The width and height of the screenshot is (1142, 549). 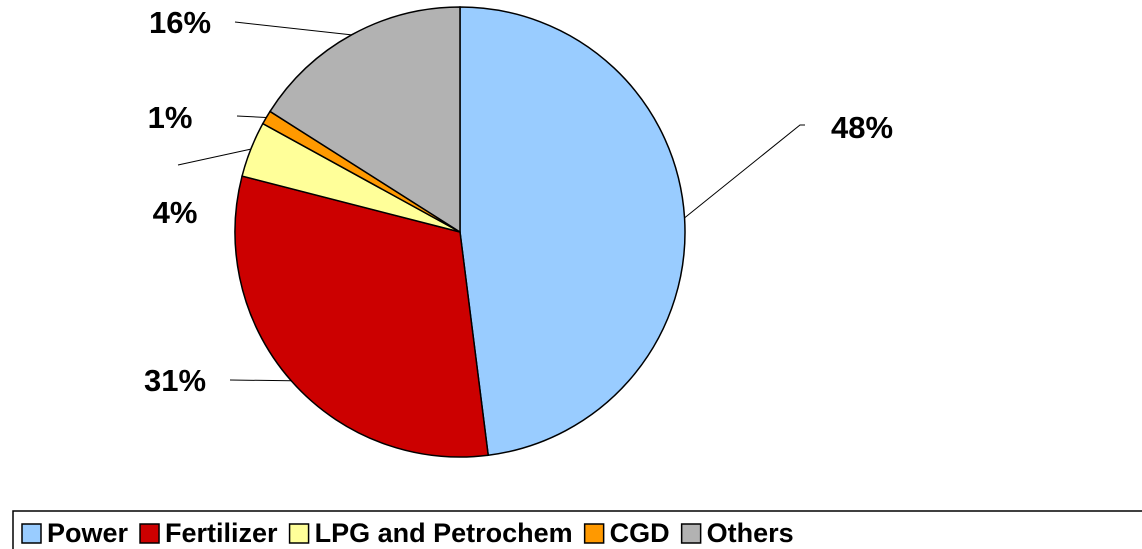 What do you see at coordinates (640, 533) in the screenshot?
I see `legend-label: CGD` at bounding box center [640, 533].